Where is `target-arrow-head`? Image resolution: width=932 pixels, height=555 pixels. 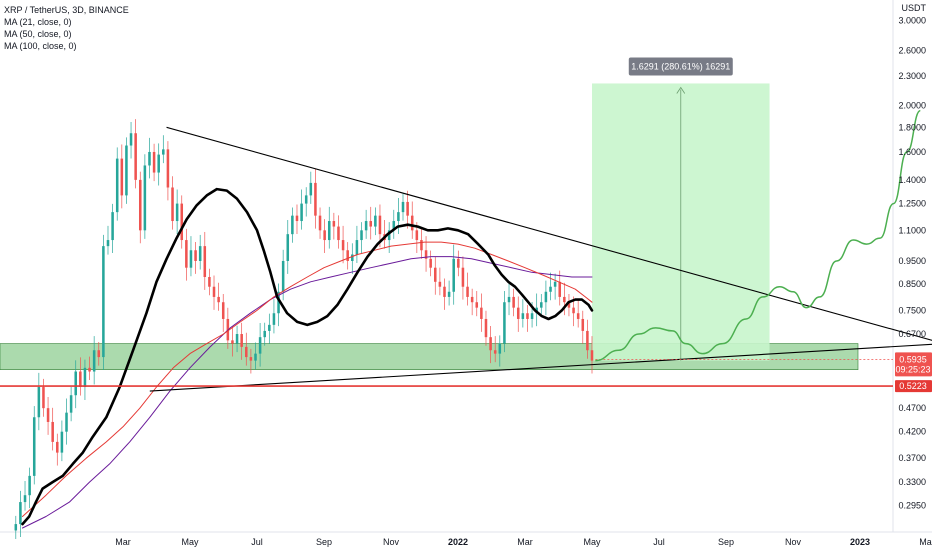 target-arrow-head is located at coordinates (681, 90).